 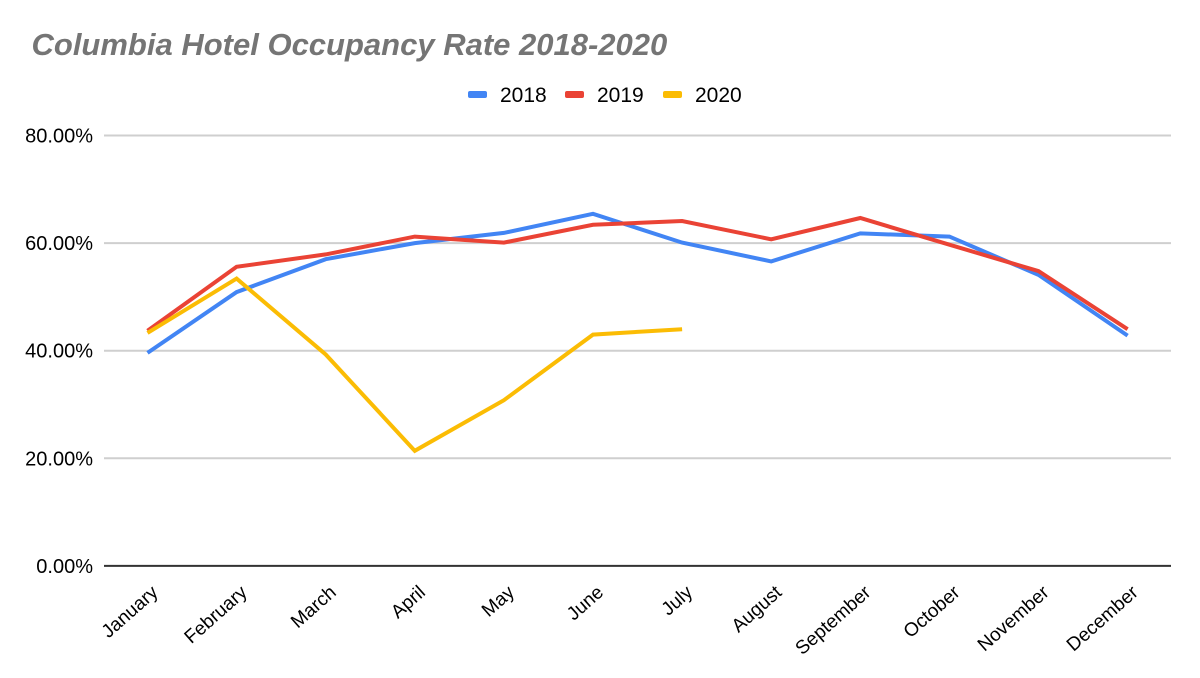 I want to click on svg-text: 2019, so click(x=620, y=95).